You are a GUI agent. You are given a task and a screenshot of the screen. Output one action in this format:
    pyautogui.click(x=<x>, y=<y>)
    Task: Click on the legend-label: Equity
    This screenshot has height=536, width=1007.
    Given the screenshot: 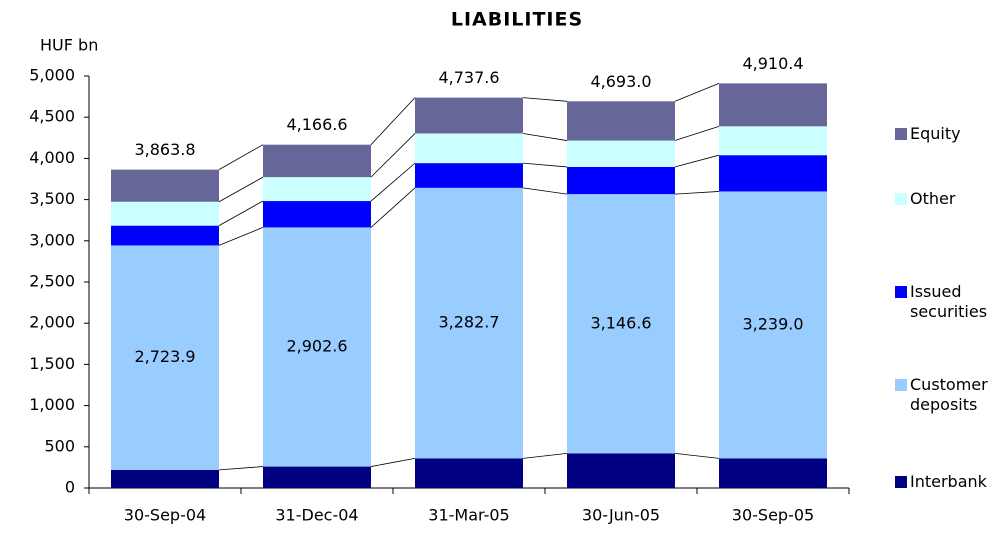 What is the action you would take?
    pyautogui.click(x=935, y=133)
    